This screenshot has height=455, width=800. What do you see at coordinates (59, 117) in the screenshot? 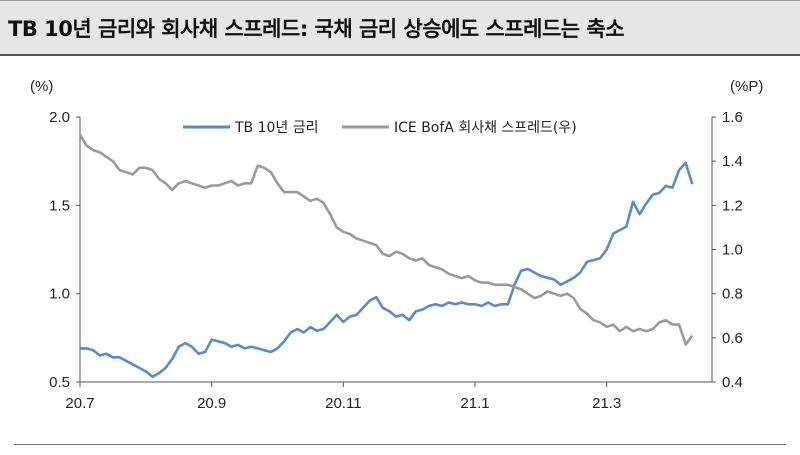
I see `left-tick-label: 2.0` at bounding box center [59, 117].